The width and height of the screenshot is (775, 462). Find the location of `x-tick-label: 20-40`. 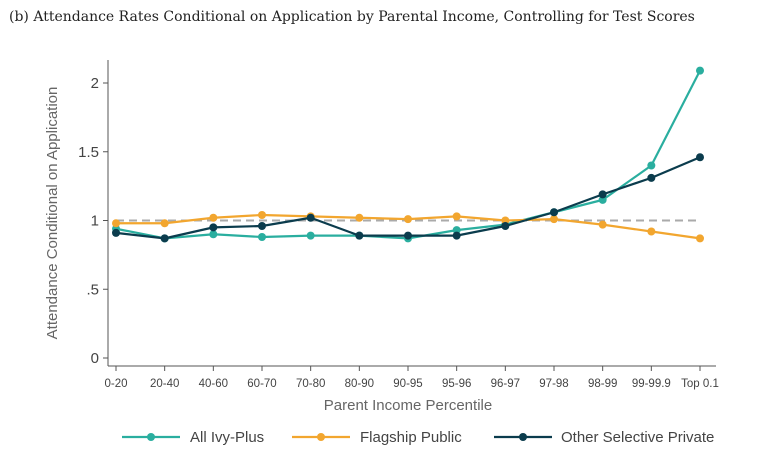

x-tick-label: 20-40 is located at coordinates (164, 384).